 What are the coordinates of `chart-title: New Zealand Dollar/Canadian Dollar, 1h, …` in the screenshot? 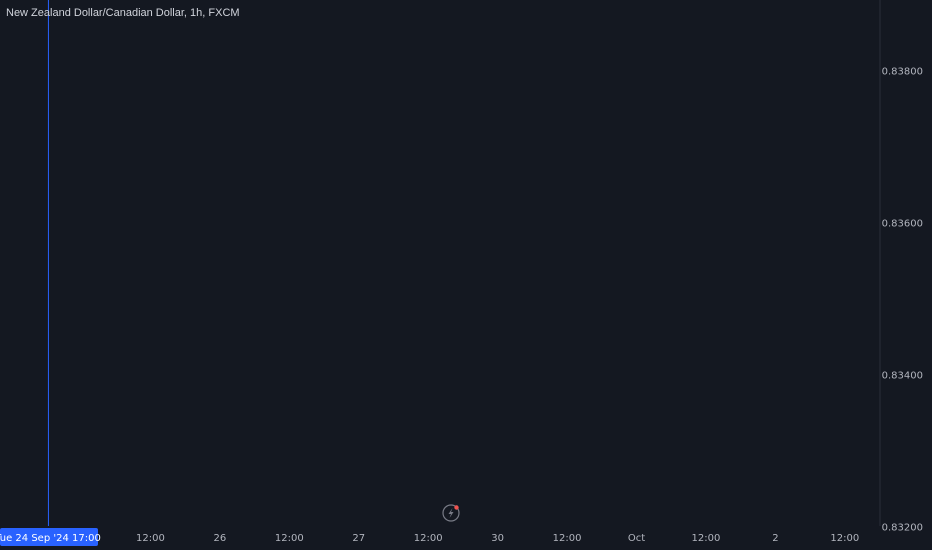 It's located at (123, 13).